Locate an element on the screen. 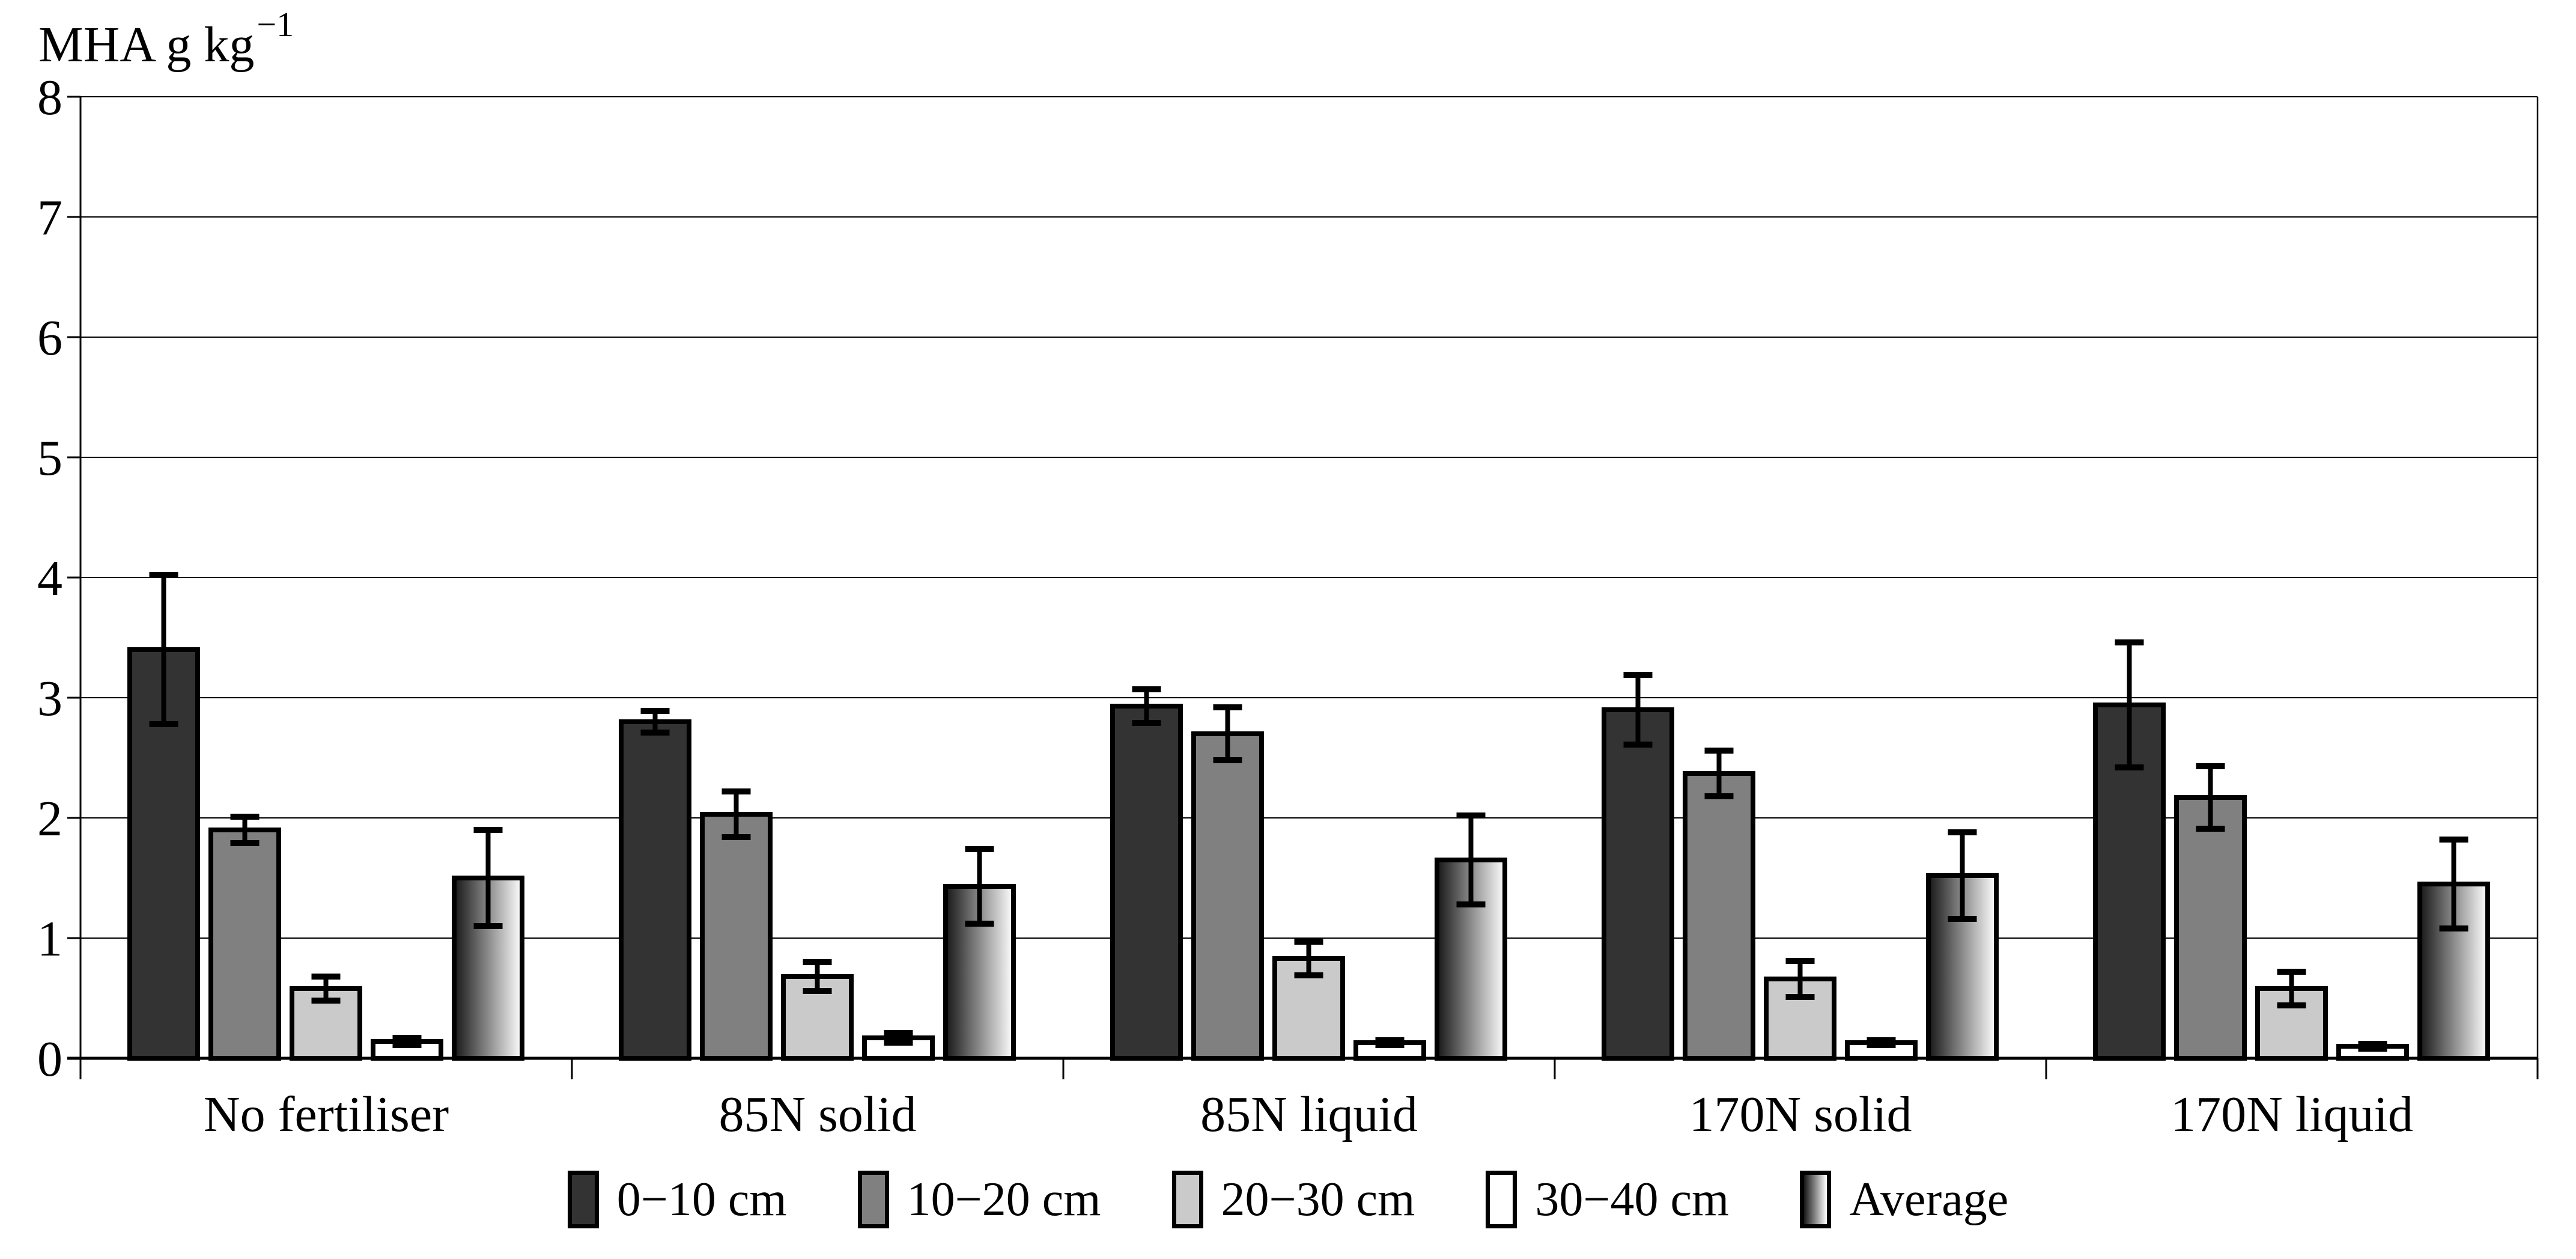  legend-item-30-40cm: 30−40 cm is located at coordinates (1608, 1199).